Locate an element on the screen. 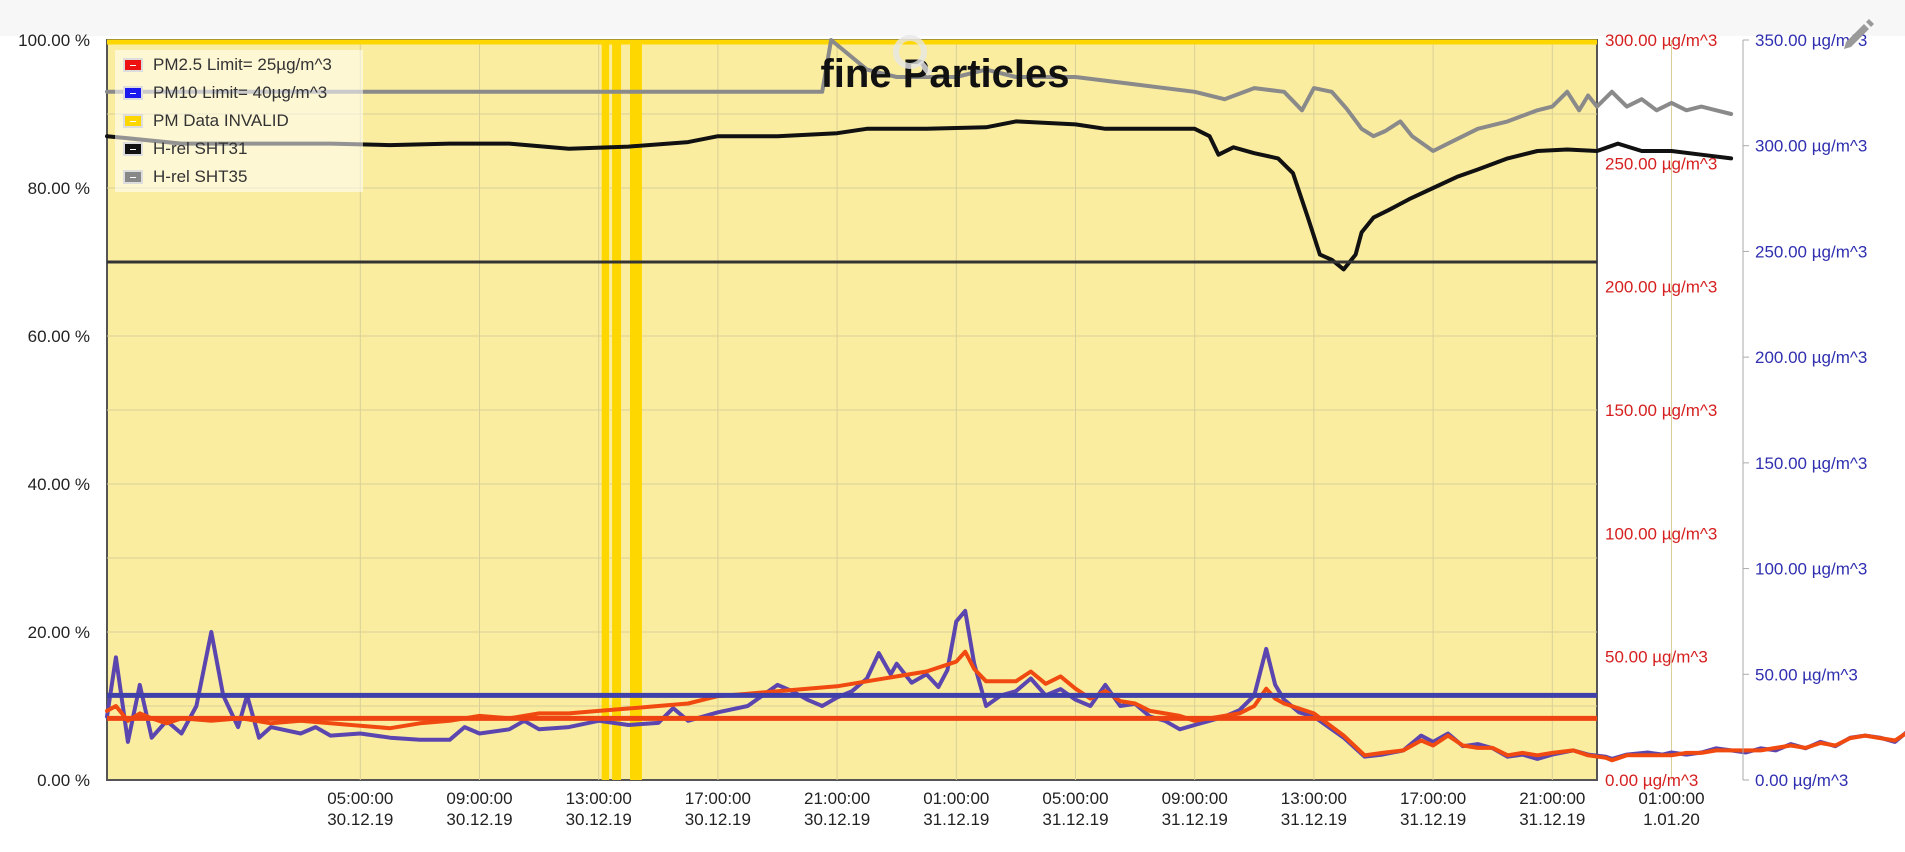 The height and width of the screenshot is (852, 1905). legend-swatch-sht31 is located at coordinates (133, 149).